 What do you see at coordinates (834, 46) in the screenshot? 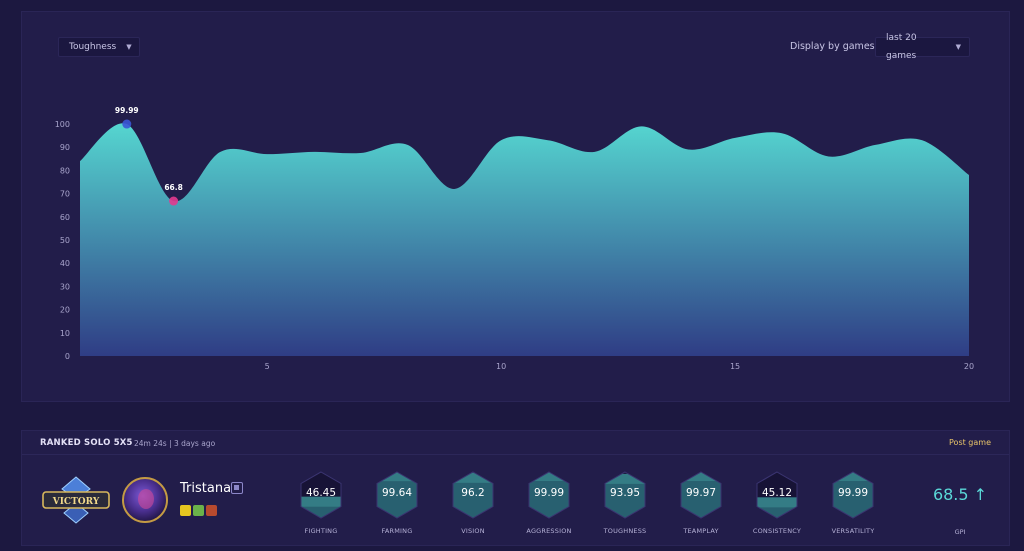
I see `display-by-label: Display by games:` at bounding box center [834, 46].